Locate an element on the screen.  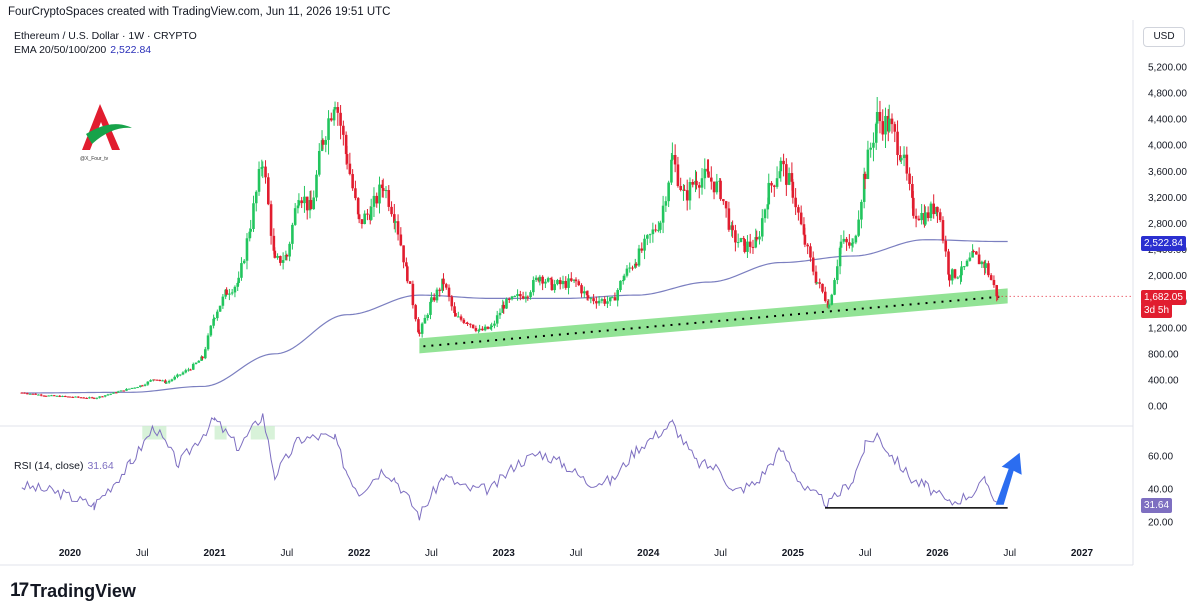
last-price-badge: 1,682.05 is located at coordinates (1163, 297).